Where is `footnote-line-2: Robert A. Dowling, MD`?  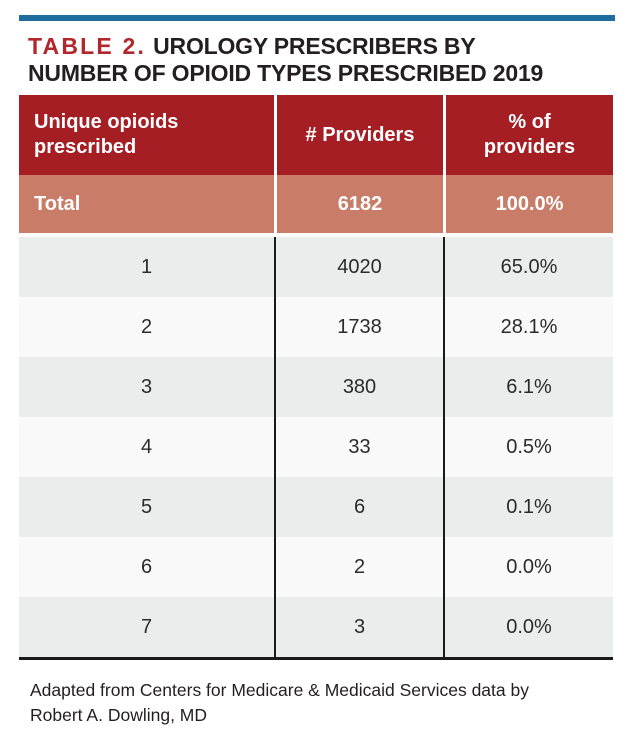 footnote-line-2: Robert A. Dowling, MD is located at coordinates (119, 715).